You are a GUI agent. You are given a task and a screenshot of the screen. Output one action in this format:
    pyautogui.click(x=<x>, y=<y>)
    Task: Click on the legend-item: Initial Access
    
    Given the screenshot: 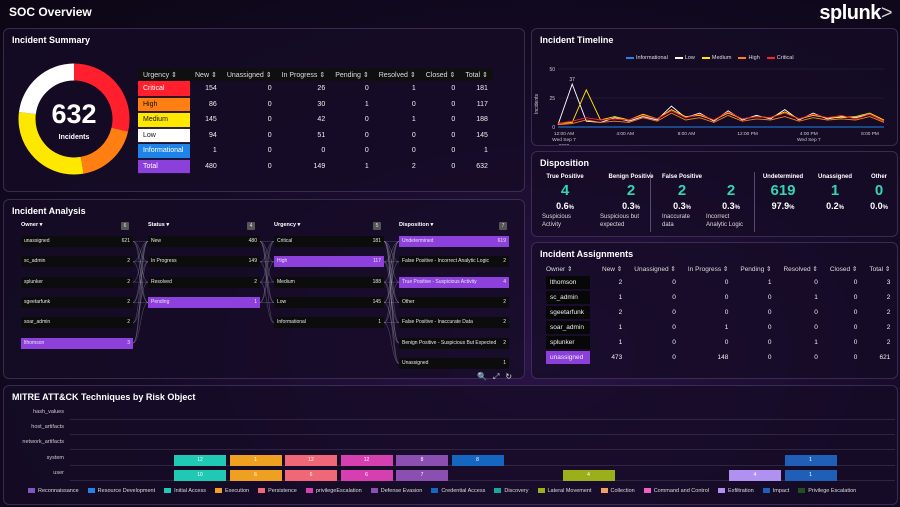 What is the action you would take?
    pyautogui.click(x=185, y=491)
    